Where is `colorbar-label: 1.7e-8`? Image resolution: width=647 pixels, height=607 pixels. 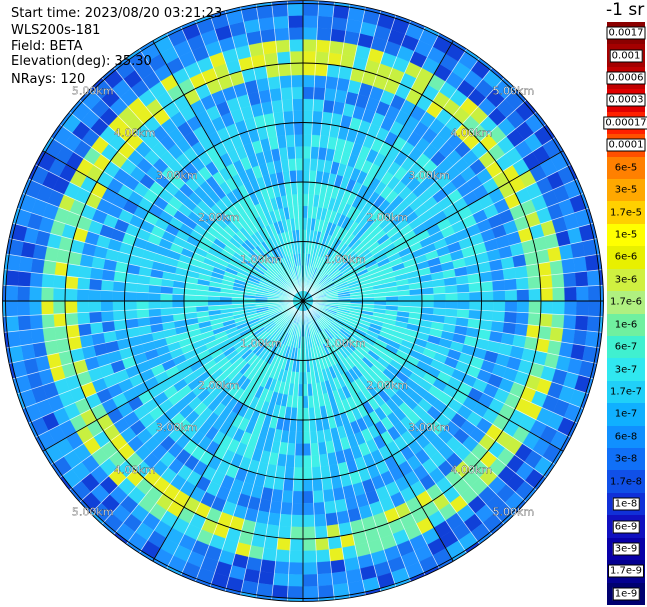 colorbar-label: 1.7e-8 is located at coordinates (626, 482).